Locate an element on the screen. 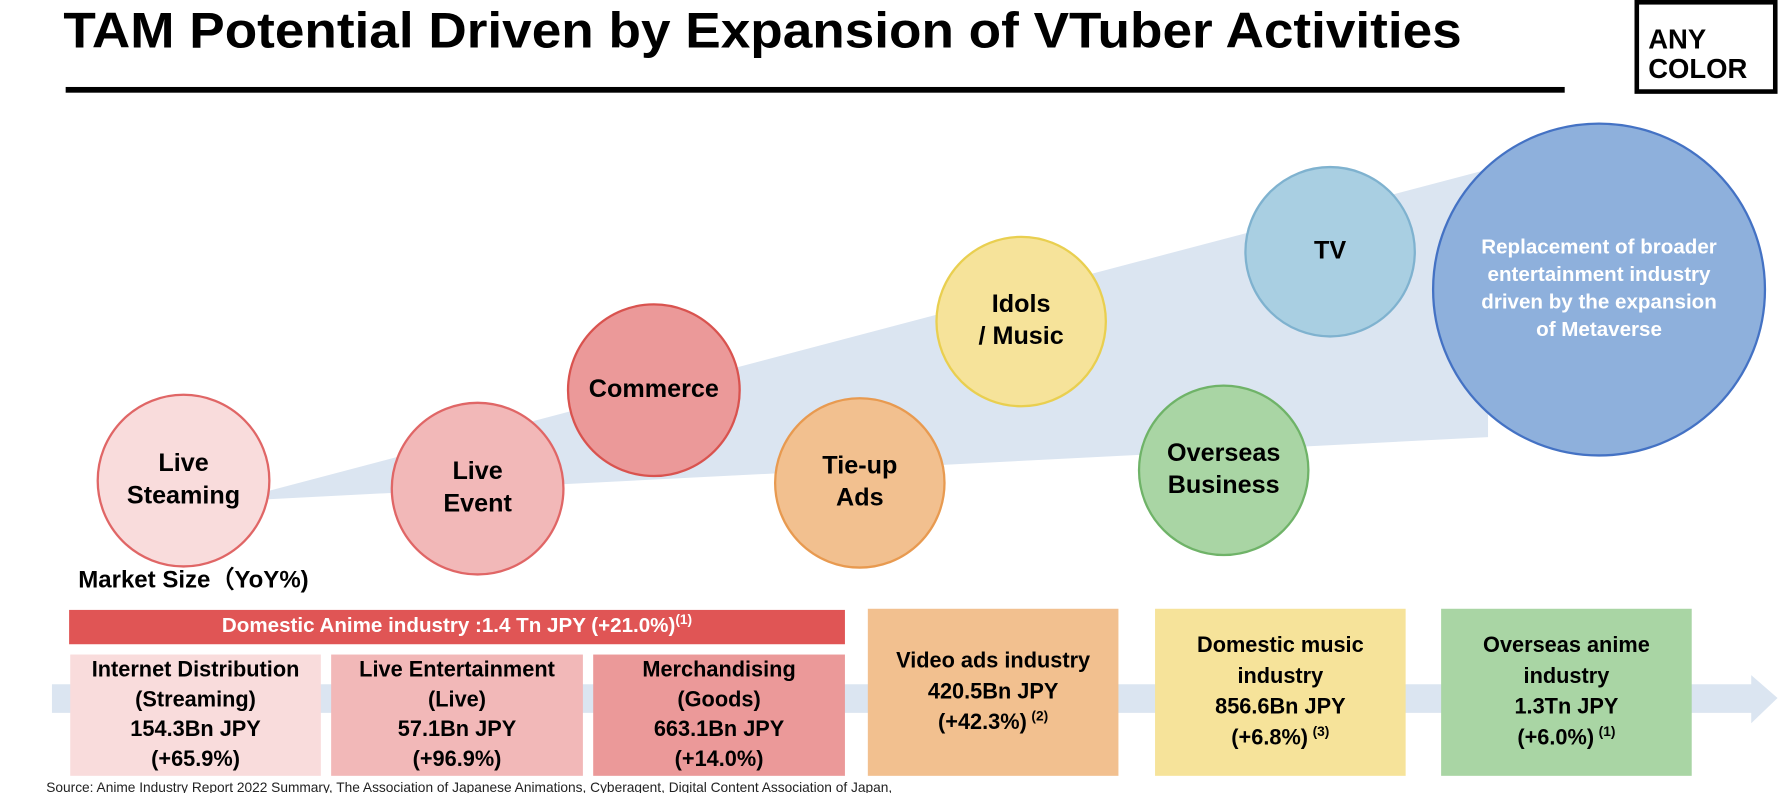 The width and height of the screenshot is (1786, 793). box-line: (Goods) is located at coordinates (718, 698).